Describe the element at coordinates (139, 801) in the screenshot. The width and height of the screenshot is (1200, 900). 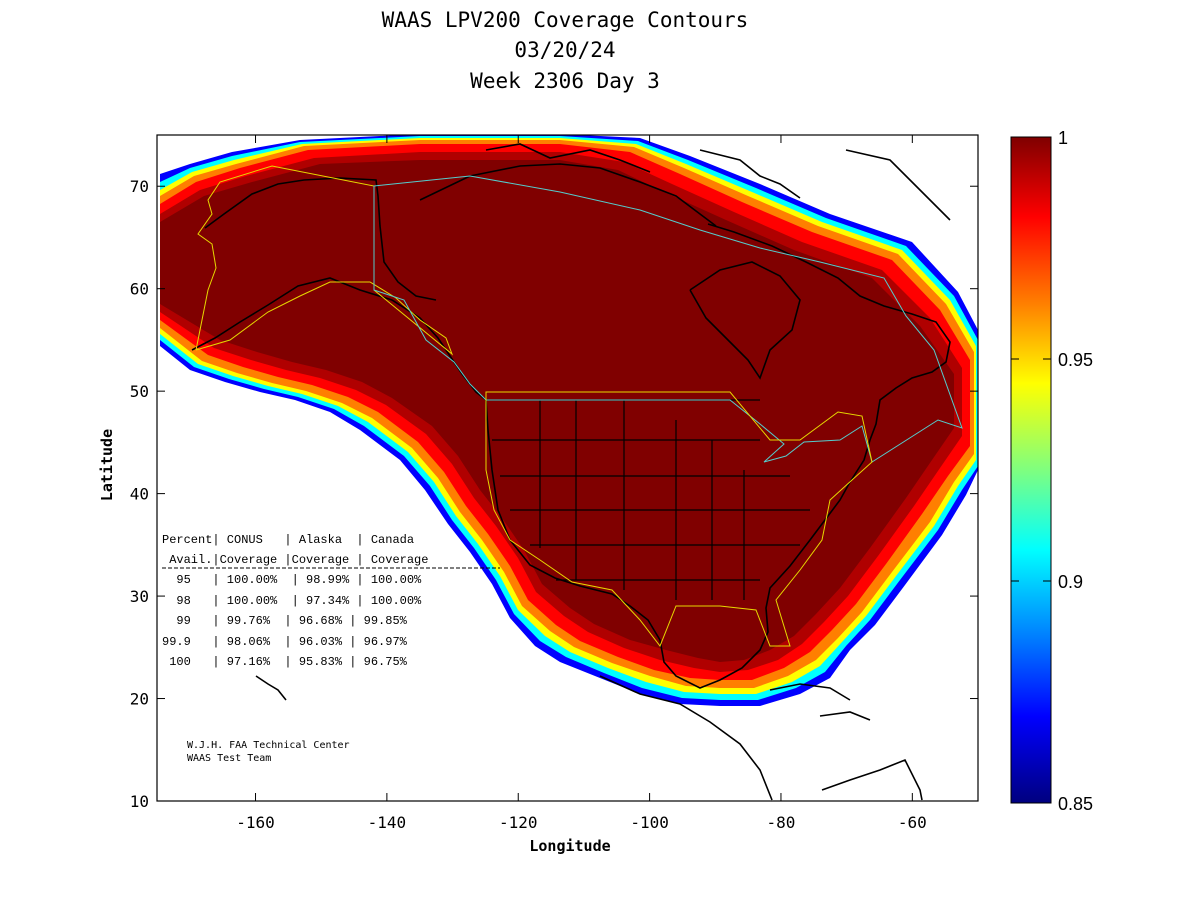
I see `y-tick-label: 10` at that location.